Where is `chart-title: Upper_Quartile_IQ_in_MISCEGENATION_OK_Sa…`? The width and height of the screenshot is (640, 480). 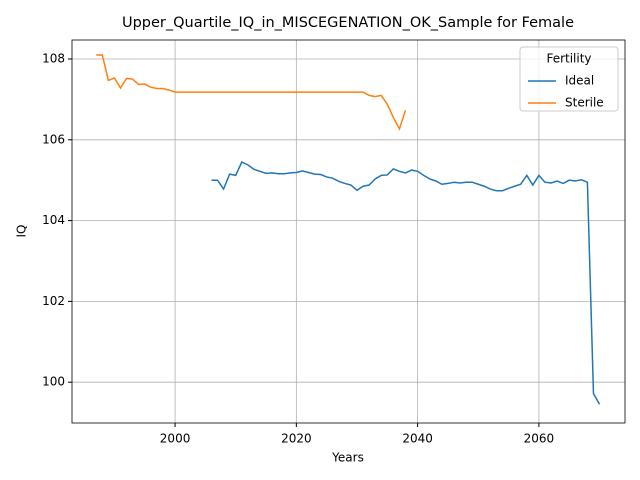 chart-title: Upper_Quartile_IQ_in_MISCEGENATION_OK_Sa… is located at coordinates (348, 23).